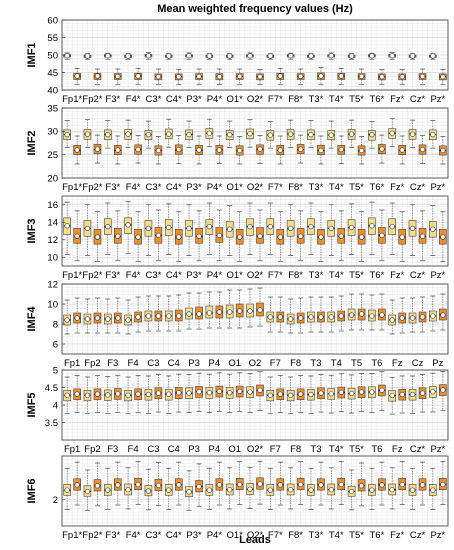  I want to click on category-label: C3, so click(153, 363).